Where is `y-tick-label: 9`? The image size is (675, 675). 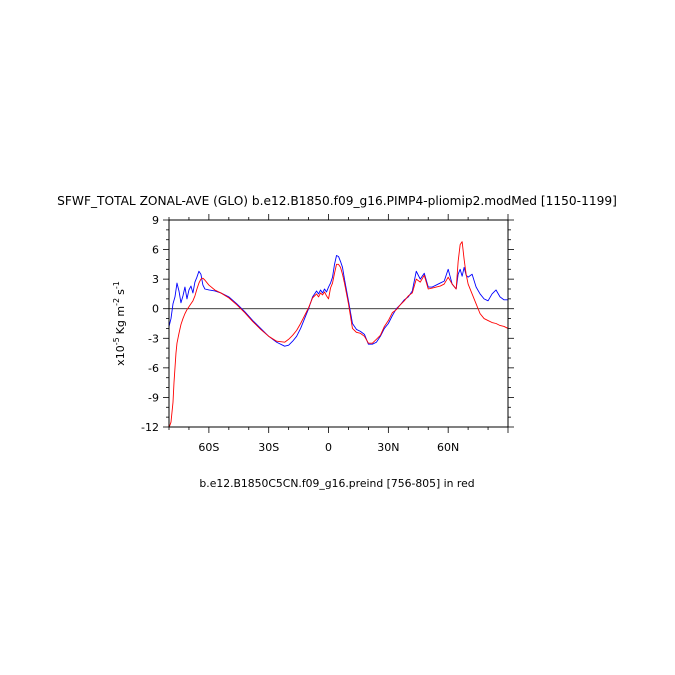
y-tick-label: 9 is located at coordinates (155, 220).